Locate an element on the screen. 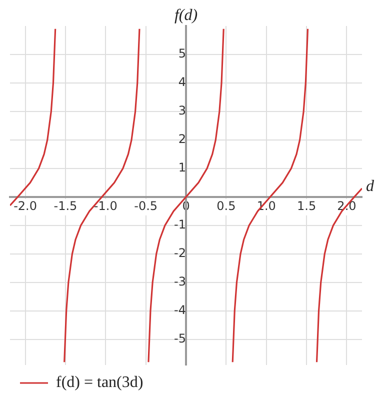  y-tick-label: 3 is located at coordinates (182, 111).